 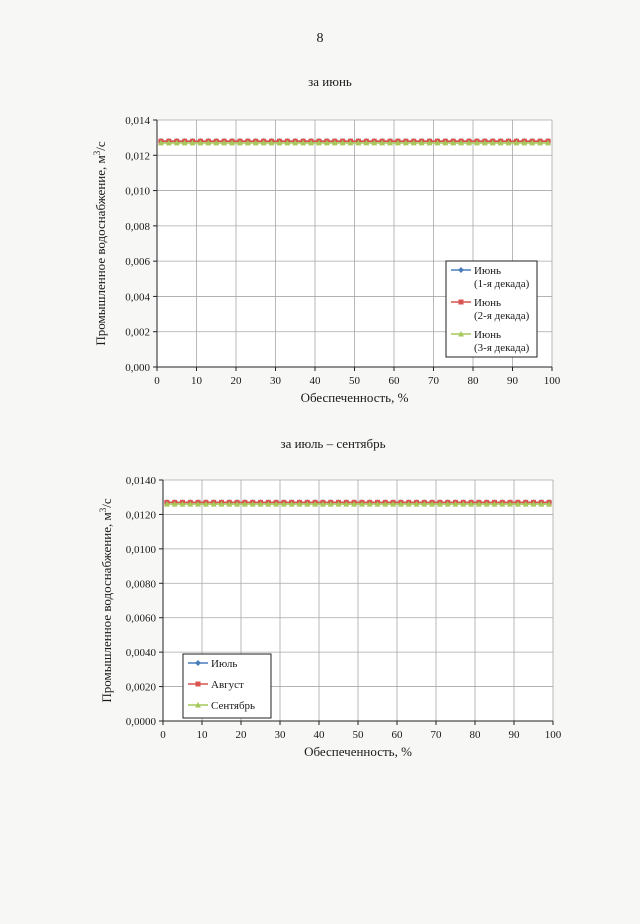 I want to click on legend-label-3: (3-я декада), so click(x=502, y=348).